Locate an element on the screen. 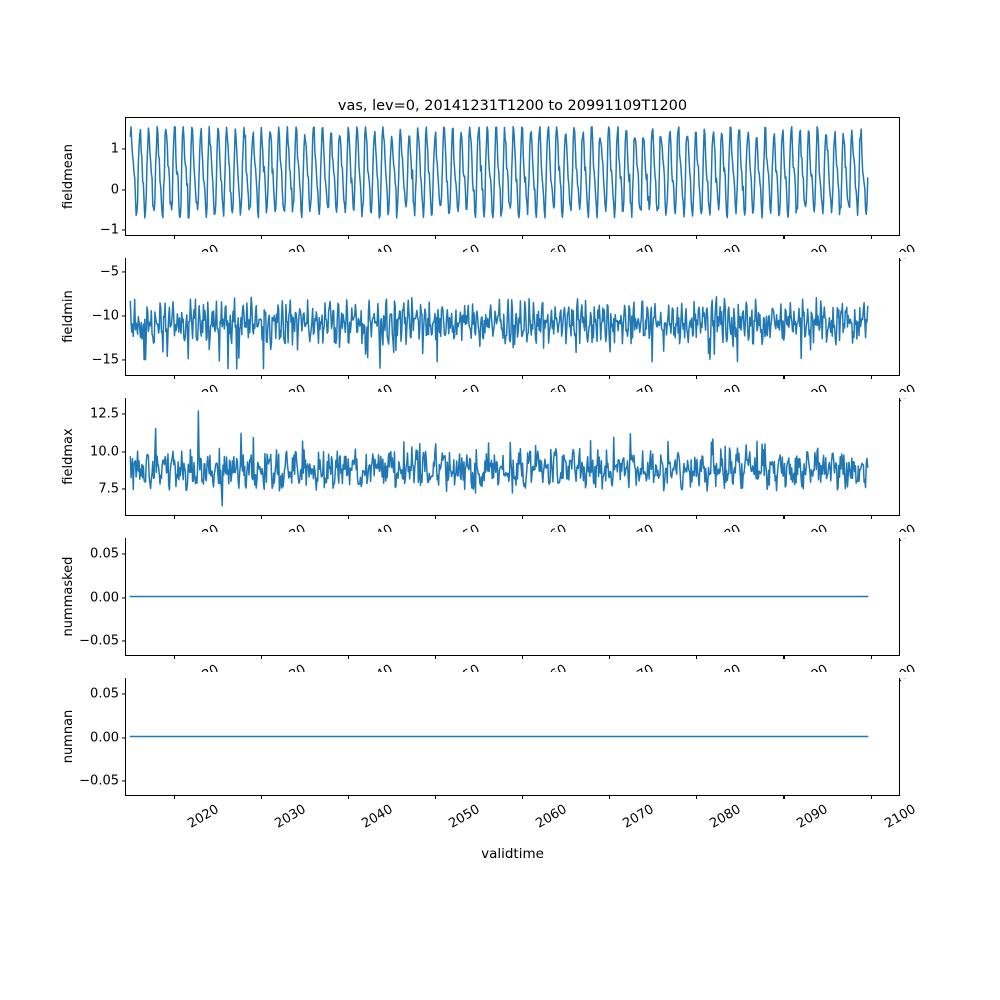  series-line-numnan is located at coordinates (499, 736).